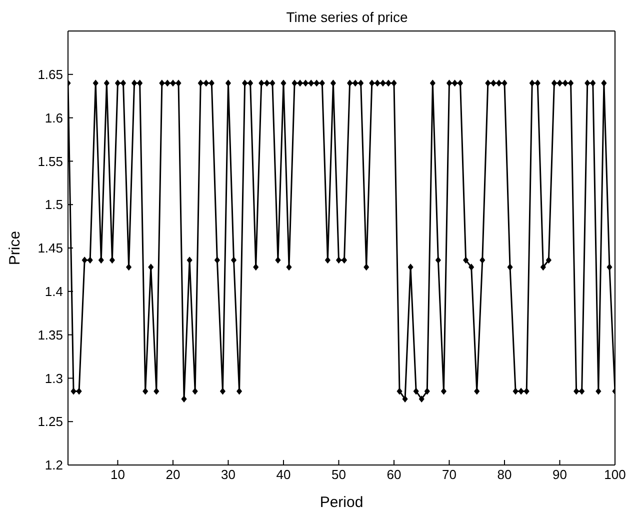  What do you see at coordinates (283, 474) in the screenshot?
I see `x-tick-label: 40` at bounding box center [283, 474].